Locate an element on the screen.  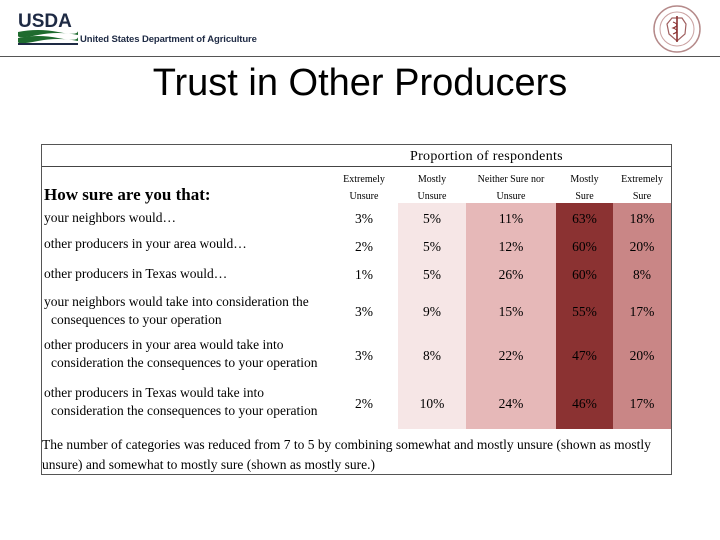
usda-logo: USDA is located at coordinates (48, 28).